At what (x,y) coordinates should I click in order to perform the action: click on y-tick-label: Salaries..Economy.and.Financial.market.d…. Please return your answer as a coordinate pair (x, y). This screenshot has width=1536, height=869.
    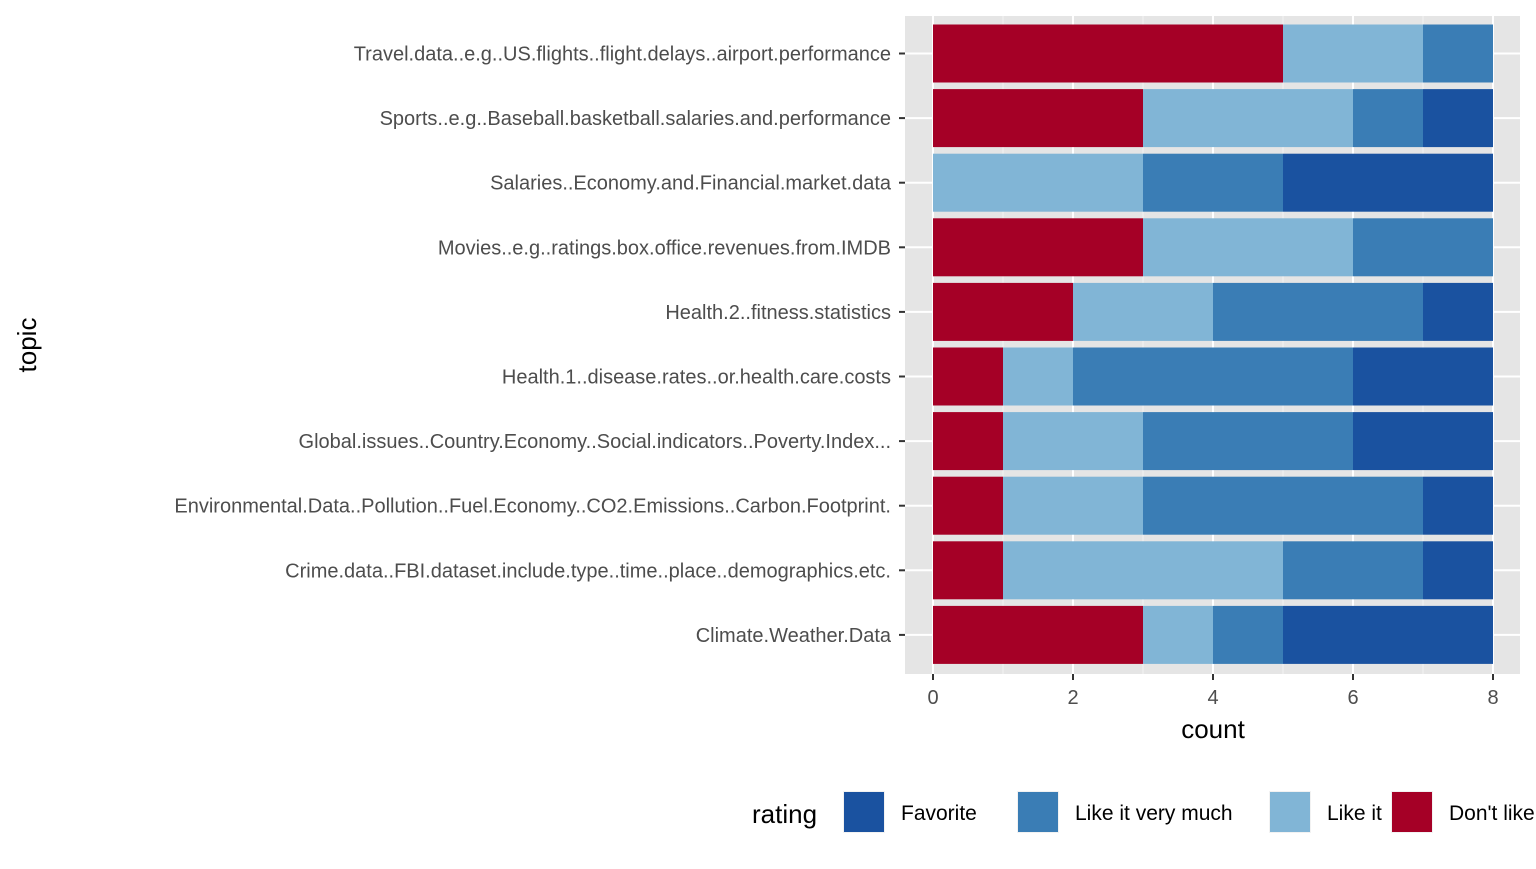
    Looking at the image, I should click on (691, 184).